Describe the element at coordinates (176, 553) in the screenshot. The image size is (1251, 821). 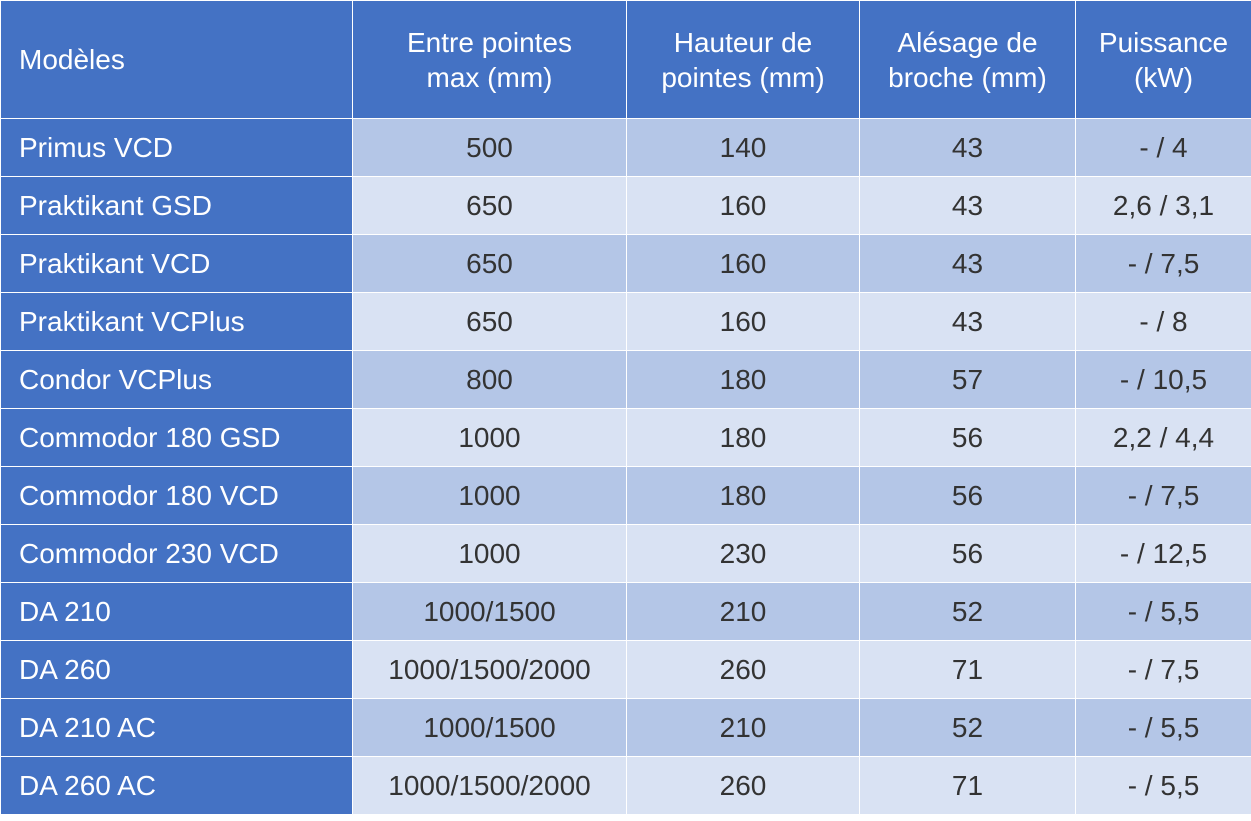
I see `model-cell: Commodor 230 VCD` at that location.